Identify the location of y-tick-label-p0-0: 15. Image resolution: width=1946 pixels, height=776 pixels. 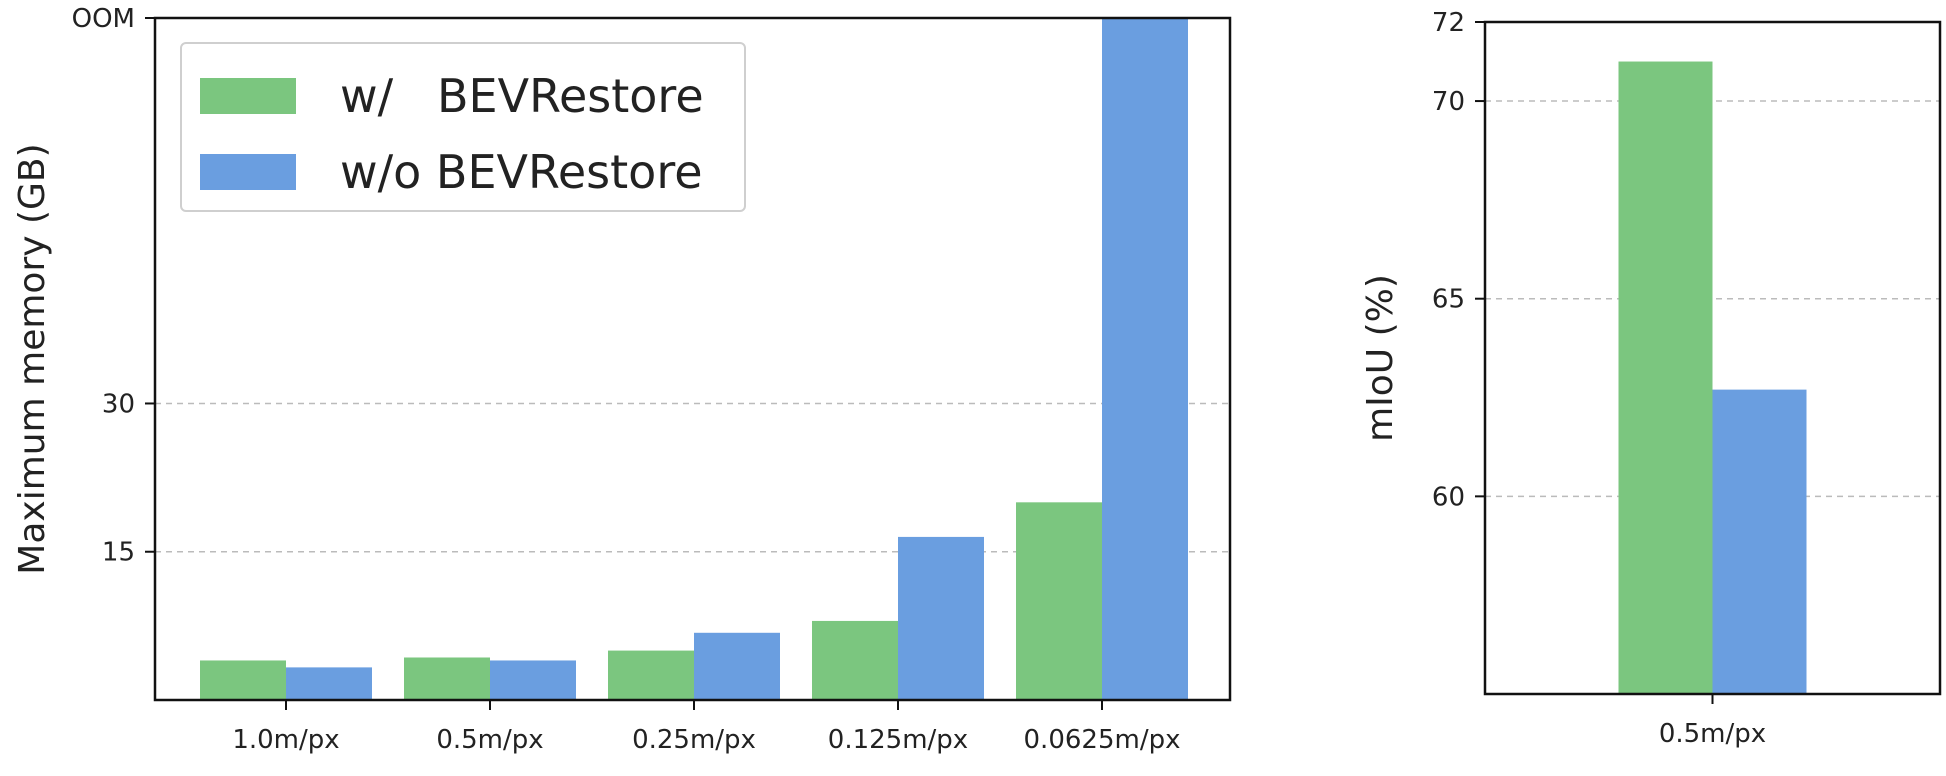
(118, 553).